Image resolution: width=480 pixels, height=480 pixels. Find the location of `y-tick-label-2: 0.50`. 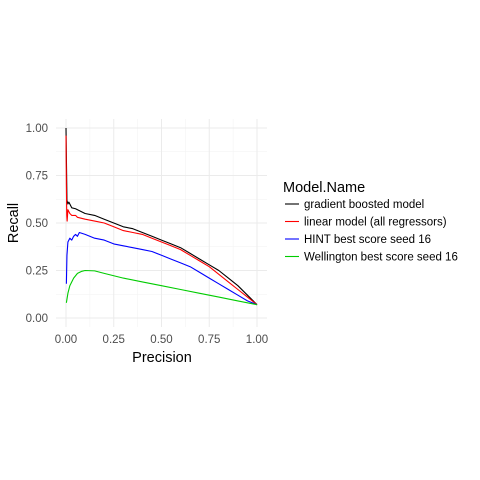

y-tick-label-2: 0.50 is located at coordinates (37, 224).